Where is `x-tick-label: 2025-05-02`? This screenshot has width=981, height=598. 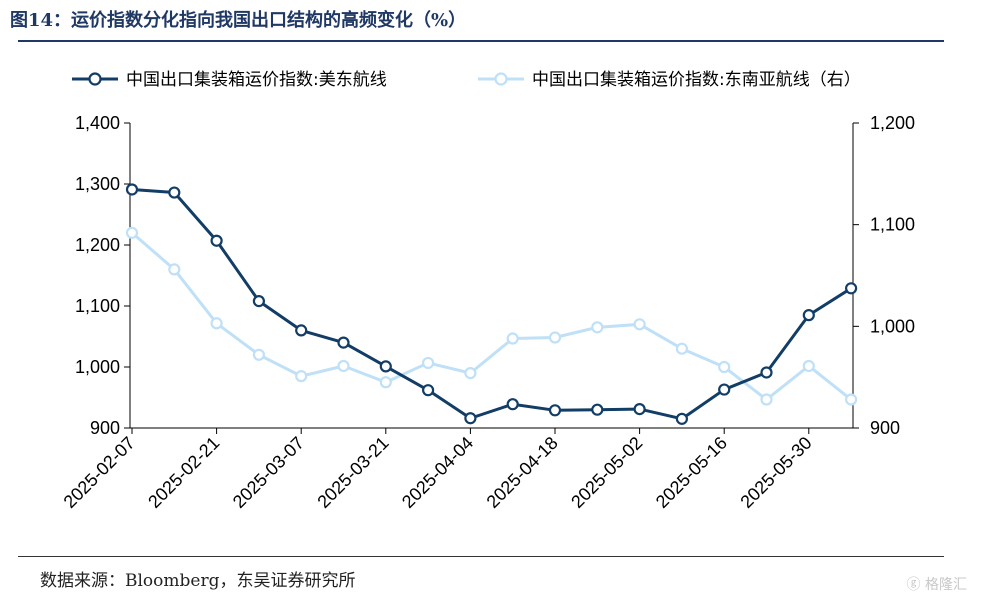 x-tick-label: 2025-05-02 is located at coordinates (606, 472).